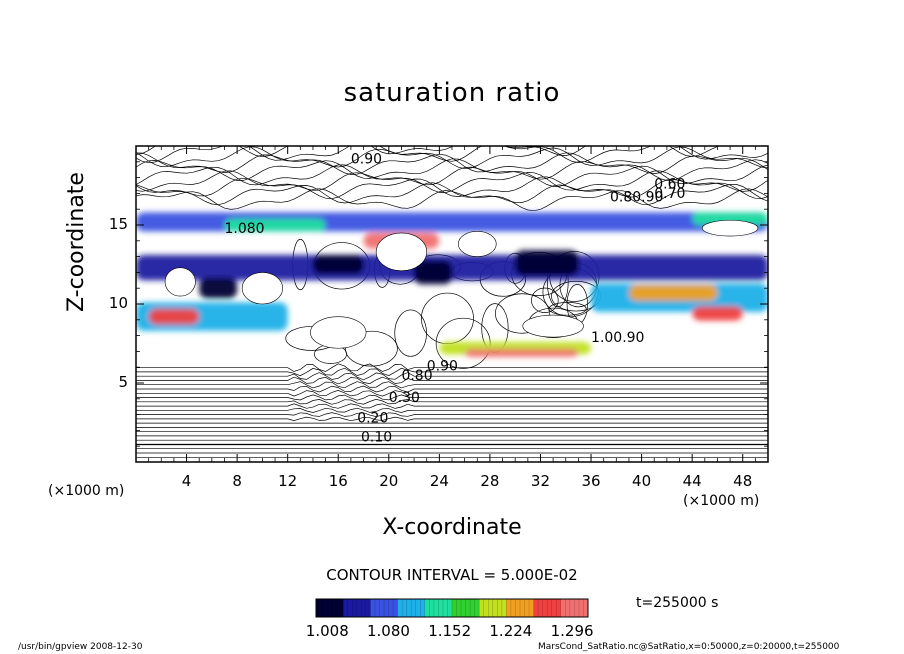 The height and width of the screenshot is (654, 904). I want to click on colorbar-frame, so click(452, 608).